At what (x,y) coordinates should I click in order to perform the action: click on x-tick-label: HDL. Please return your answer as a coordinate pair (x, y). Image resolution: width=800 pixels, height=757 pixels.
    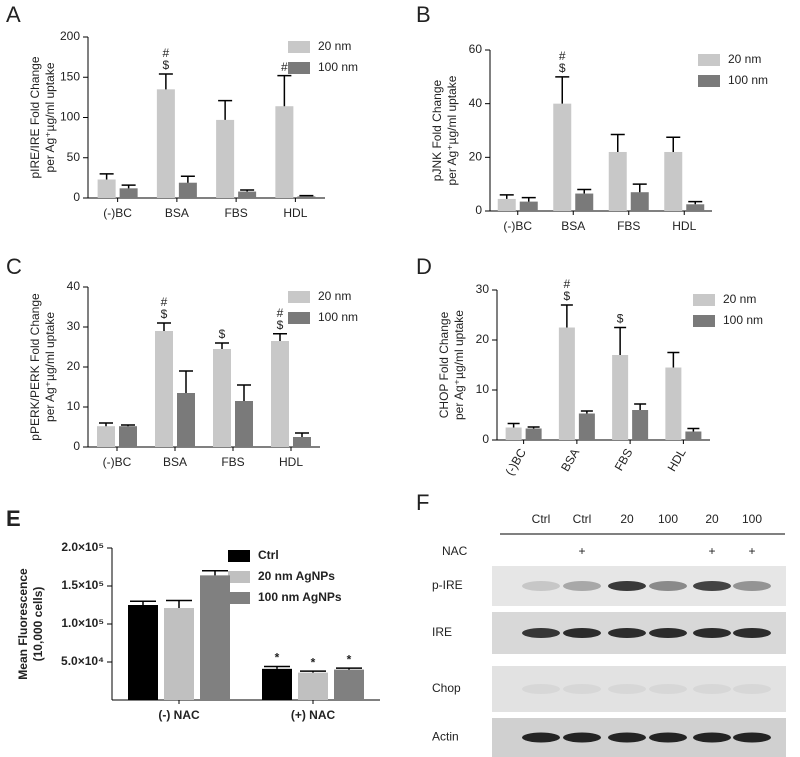
    Looking at the image, I should click on (295, 213).